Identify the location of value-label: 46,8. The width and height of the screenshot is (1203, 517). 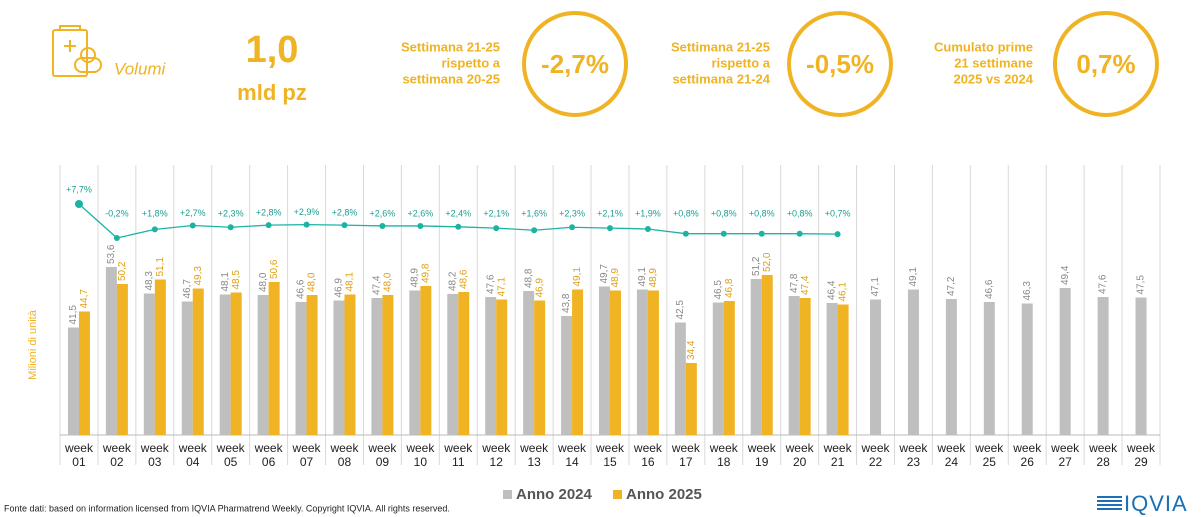
(729, 288).